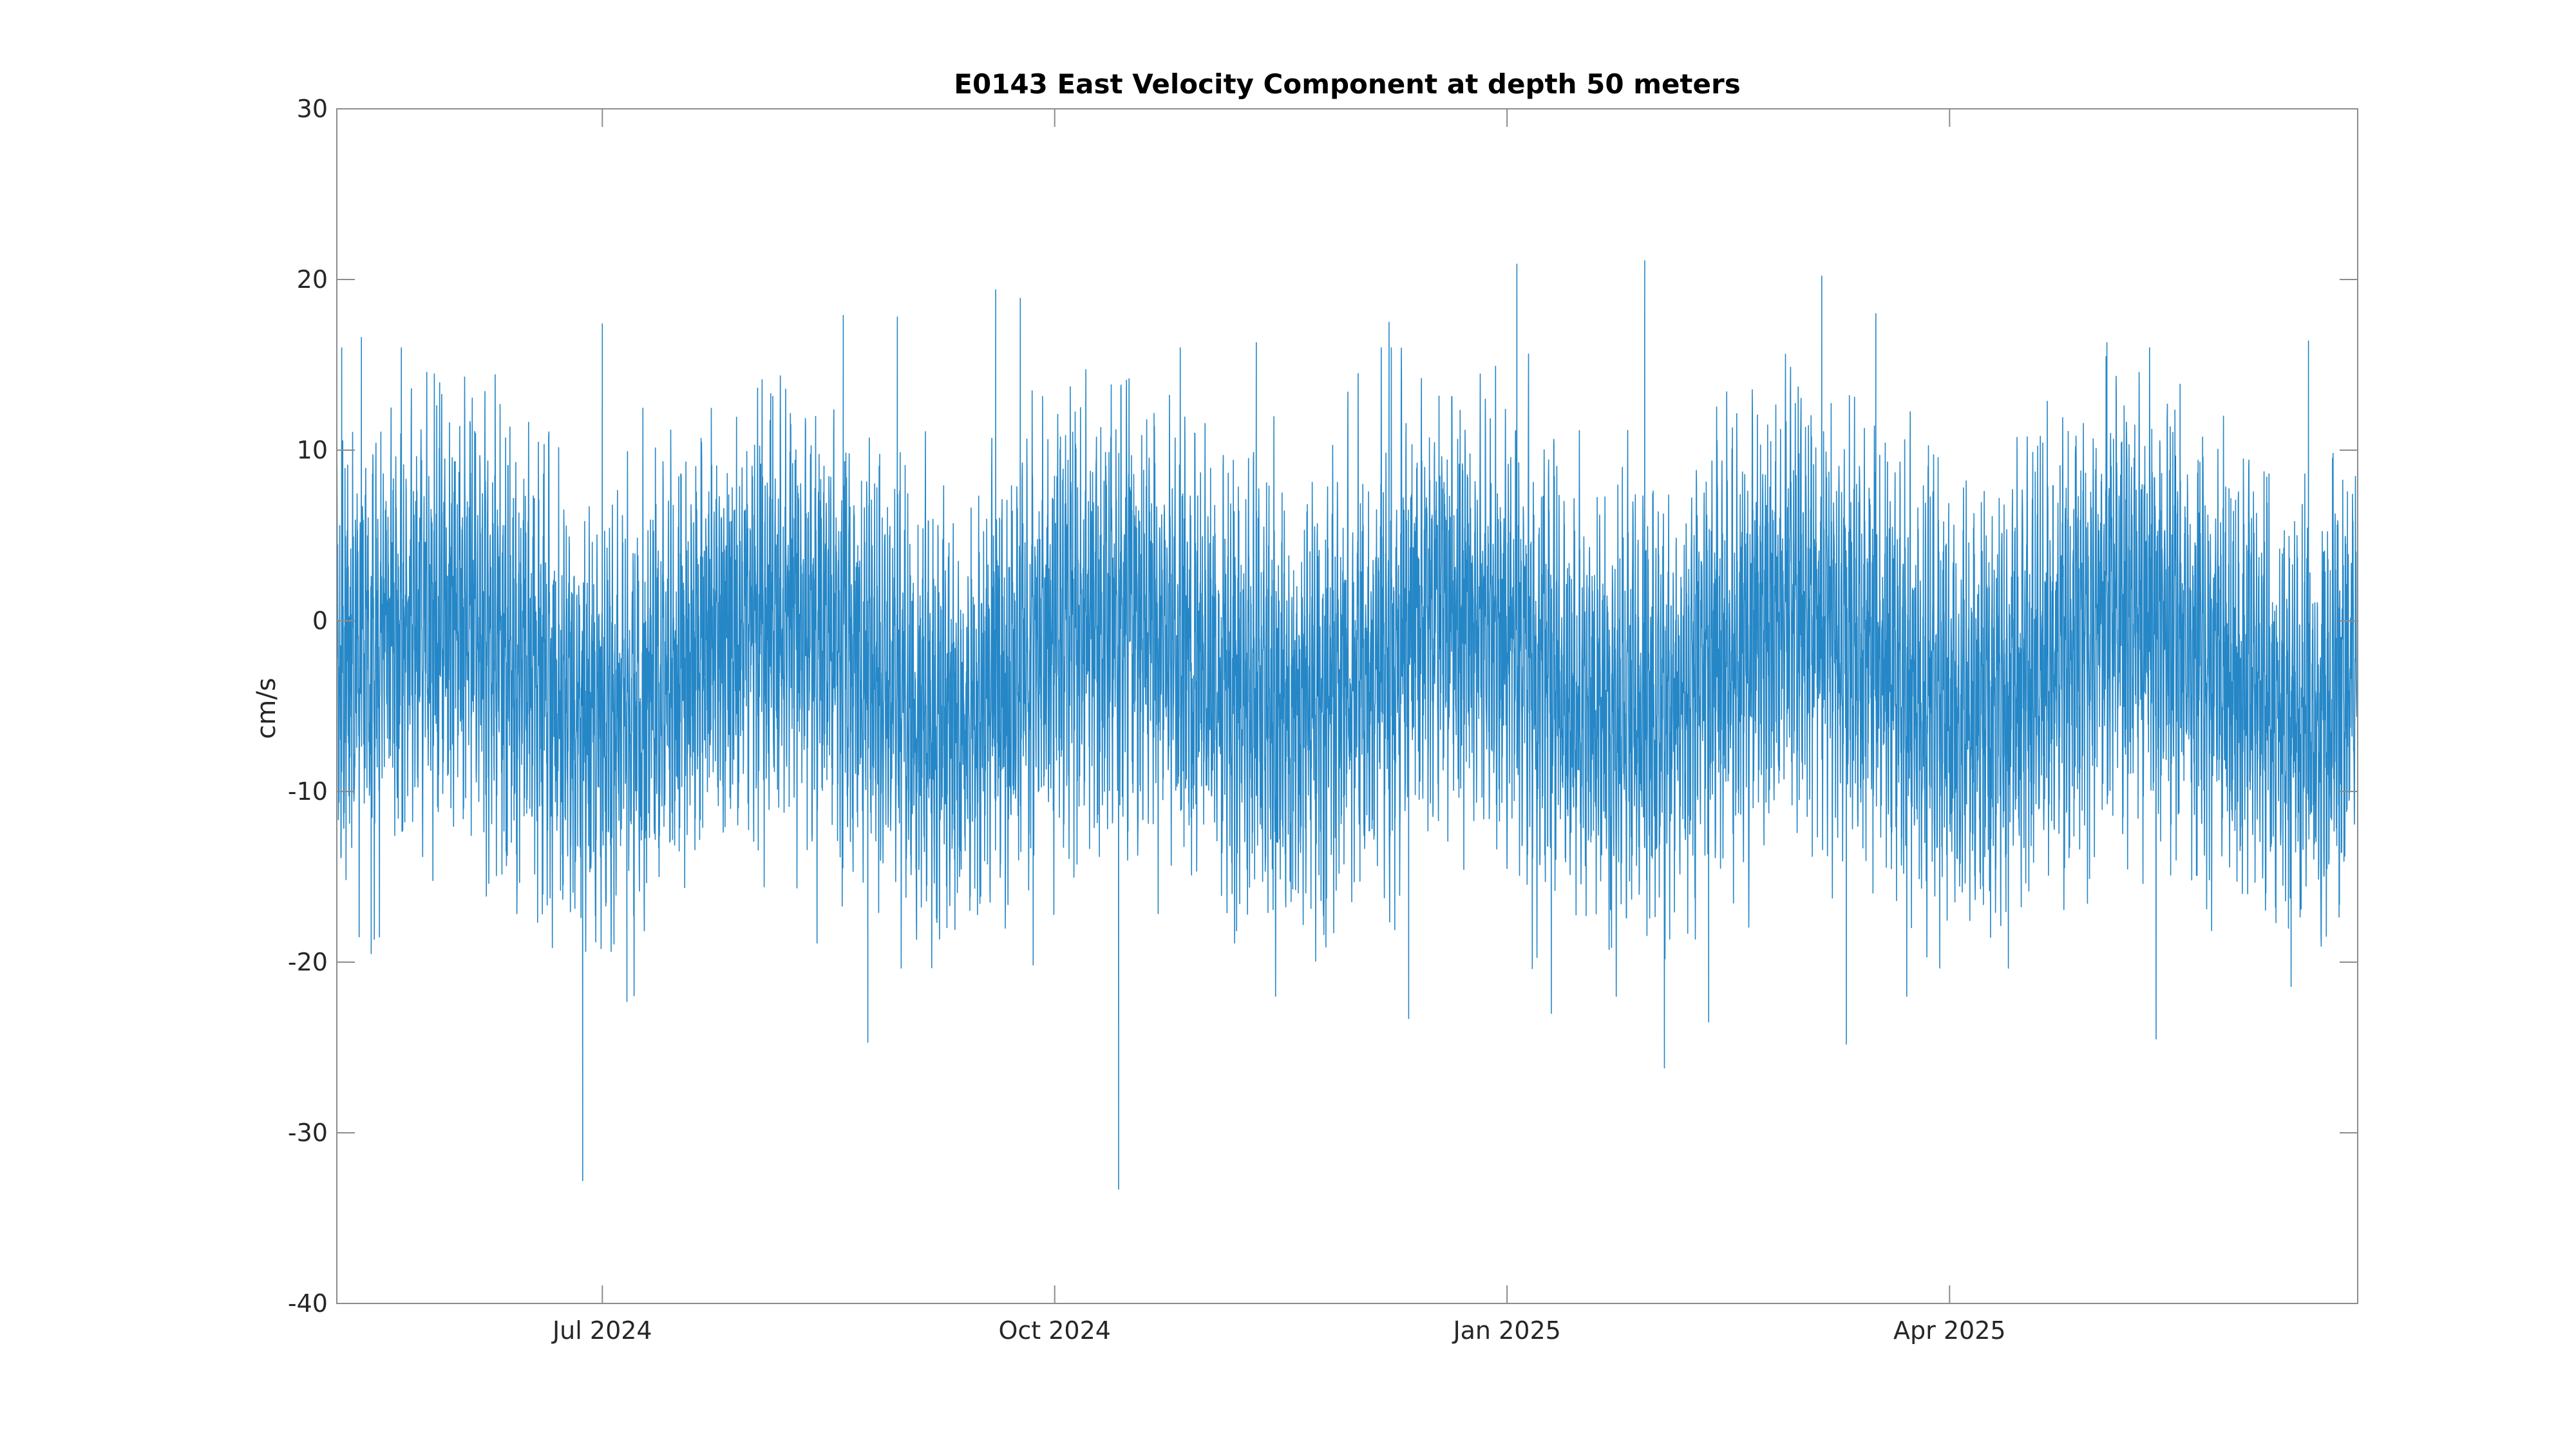 The width and height of the screenshot is (2576, 1449). Describe the element at coordinates (1506, 1331) in the screenshot. I see `x-tick-label: Jan 2025` at that location.